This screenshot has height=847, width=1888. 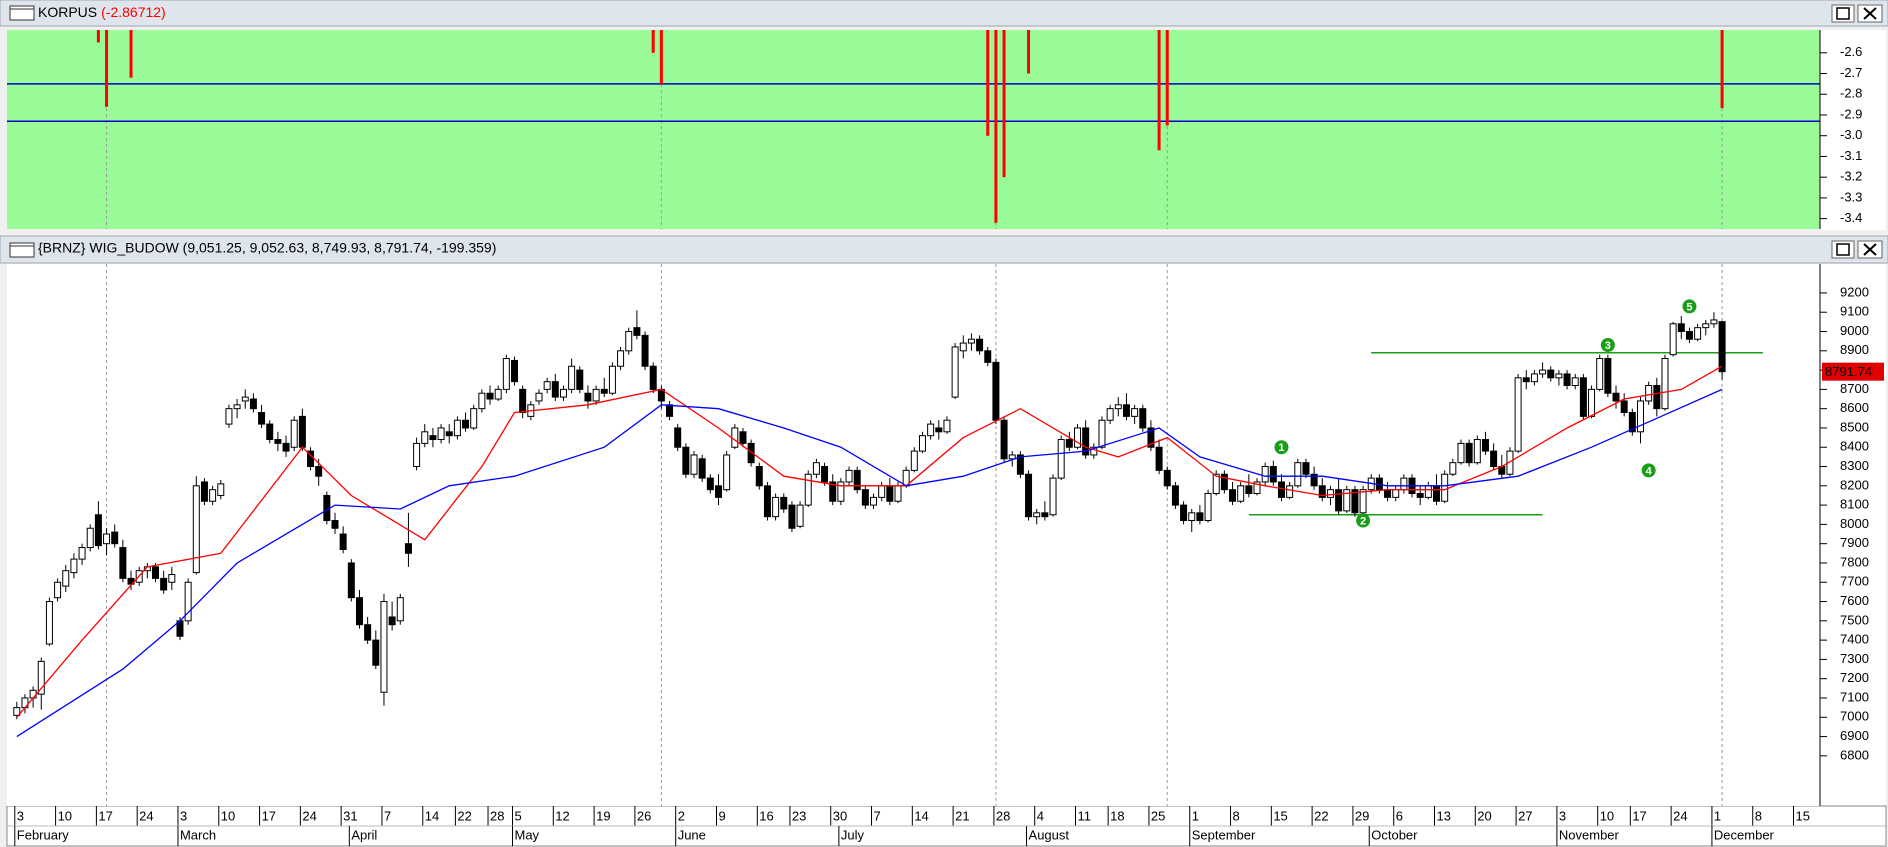 I want to click on x-tick-label: 23, so click(x=799, y=815).